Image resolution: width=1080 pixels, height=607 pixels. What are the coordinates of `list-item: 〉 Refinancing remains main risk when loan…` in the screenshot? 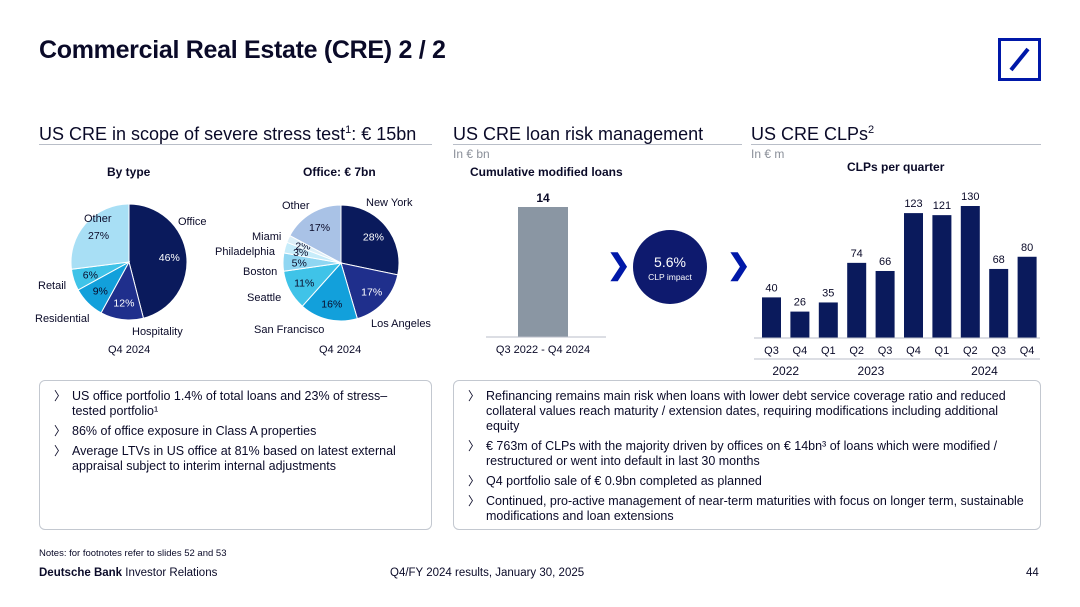 It's located at (737, 411).